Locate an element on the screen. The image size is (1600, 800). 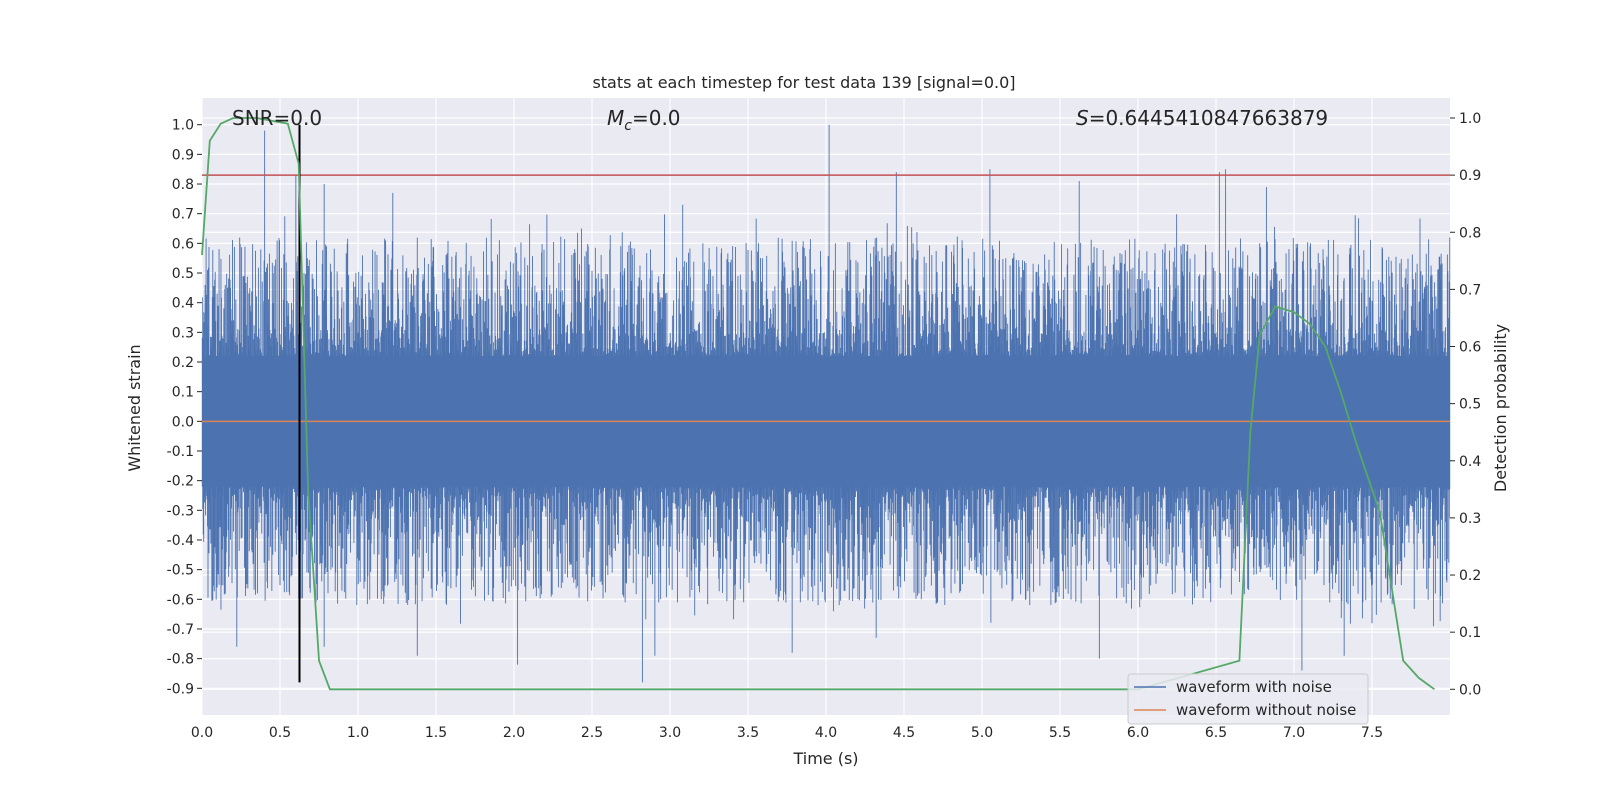
y-tick-label-right: 1.0 is located at coordinates (1470, 119).